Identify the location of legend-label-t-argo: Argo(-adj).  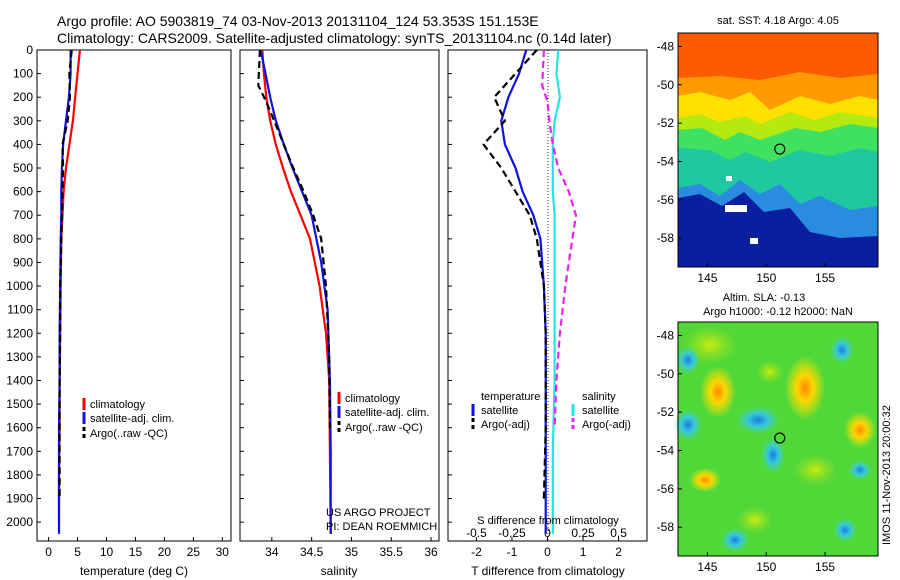
(505, 425).